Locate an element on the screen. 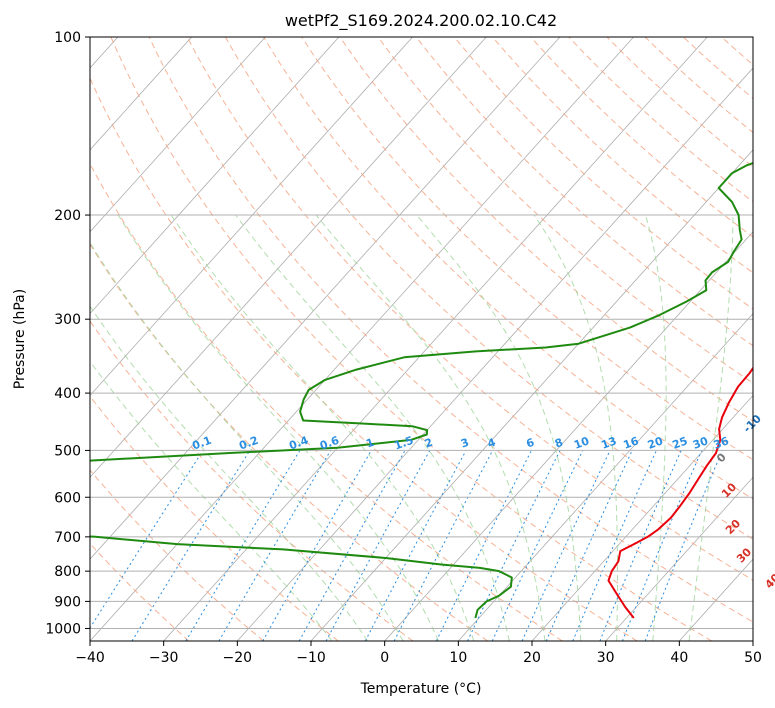 The image size is (775, 708). x-tick-label: −40 is located at coordinates (90, 658).